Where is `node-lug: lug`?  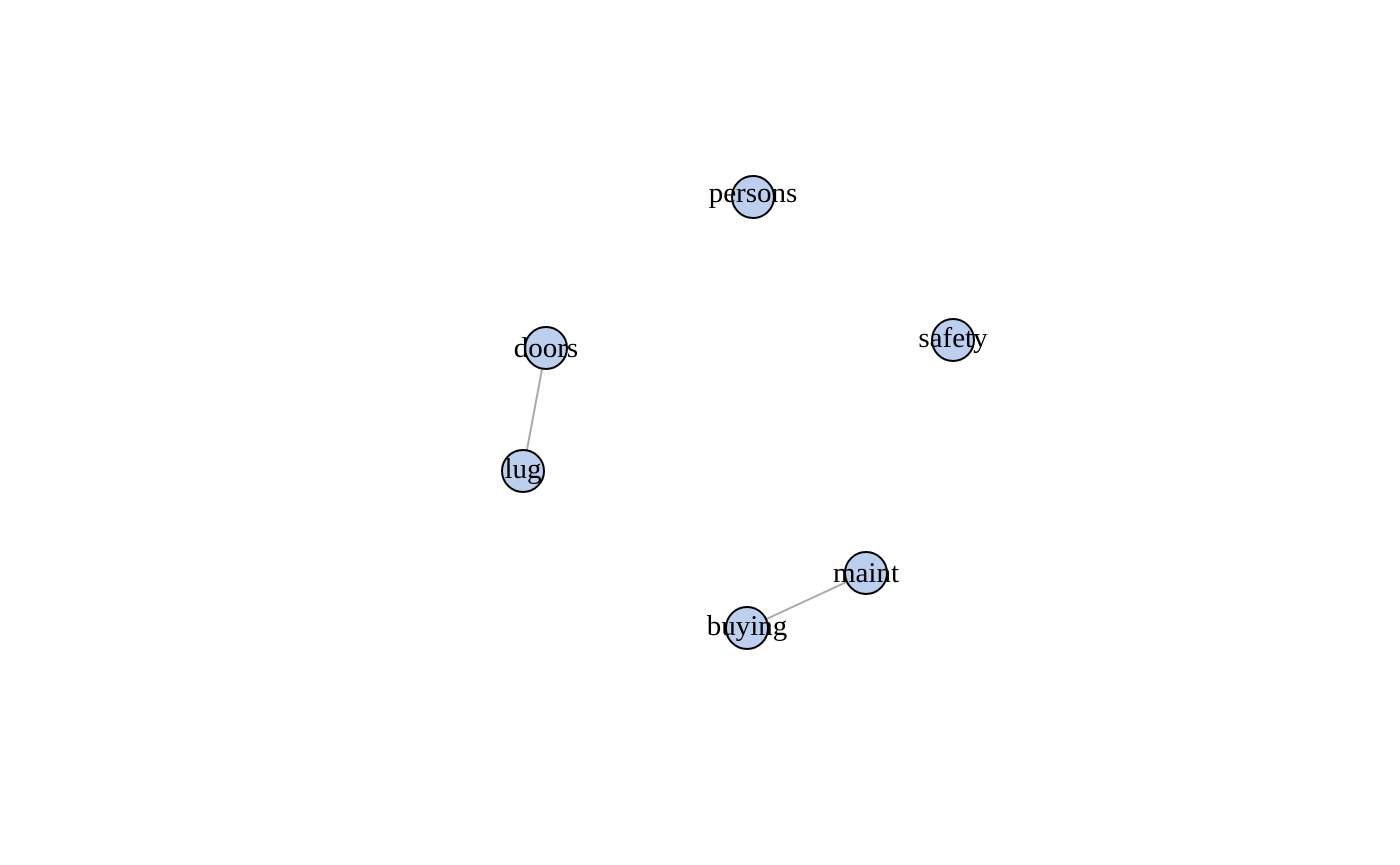 node-lug: lug is located at coordinates (523, 471).